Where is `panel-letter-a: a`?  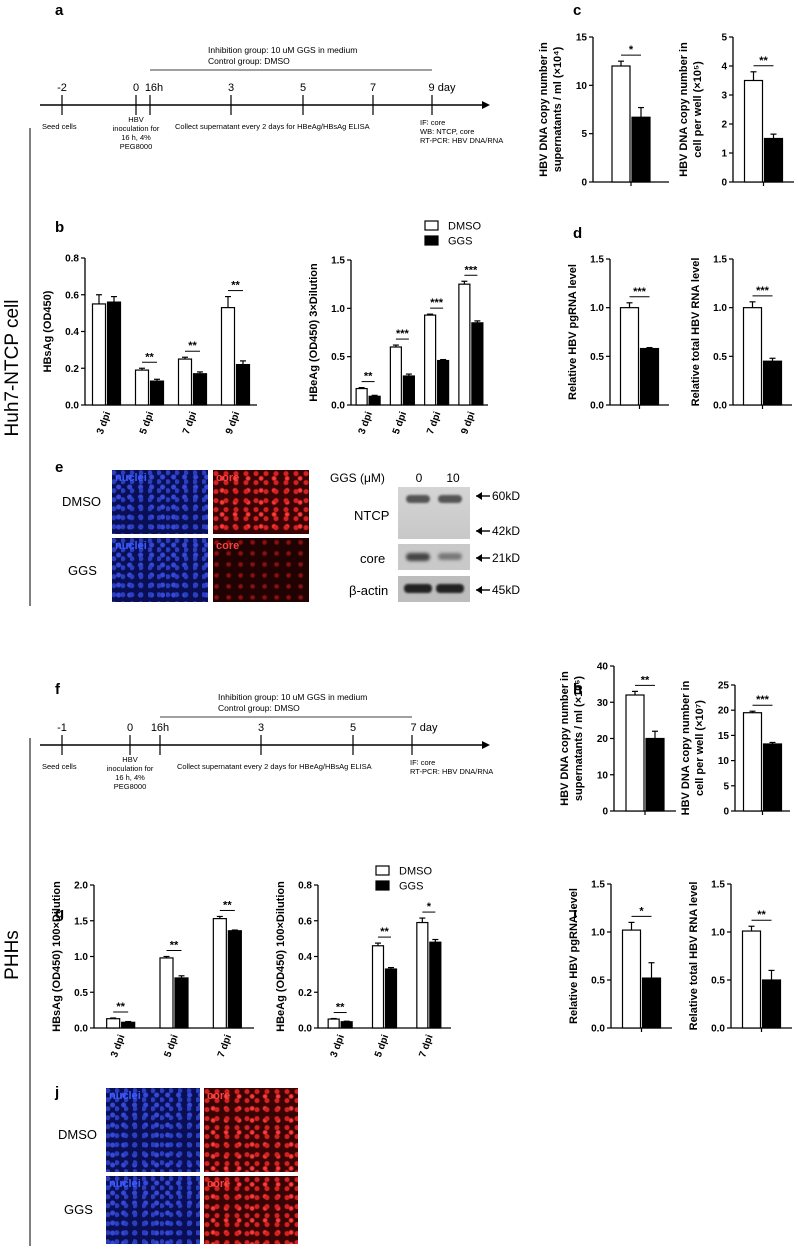 panel-letter-a: a is located at coordinates (59, 10).